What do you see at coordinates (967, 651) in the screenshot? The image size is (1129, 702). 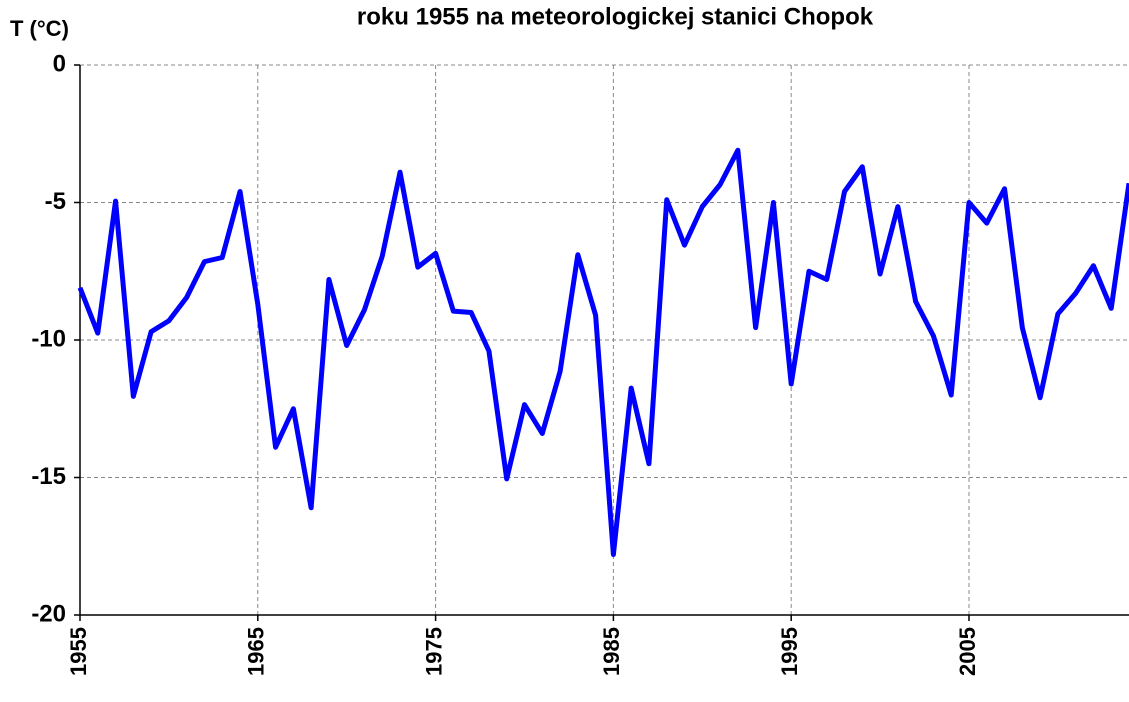 I see `x-tick-label: 2005` at bounding box center [967, 651].